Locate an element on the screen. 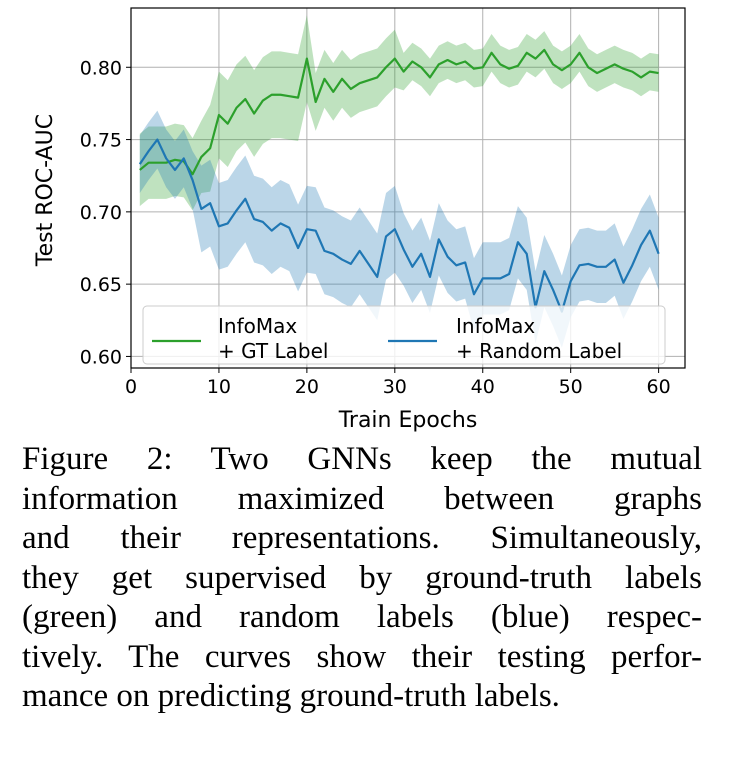 The width and height of the screenshot is (756, 775). y-ticks: 0.60 0.65 0.70 0.75 0.80 is located at coordinates (105, 212).